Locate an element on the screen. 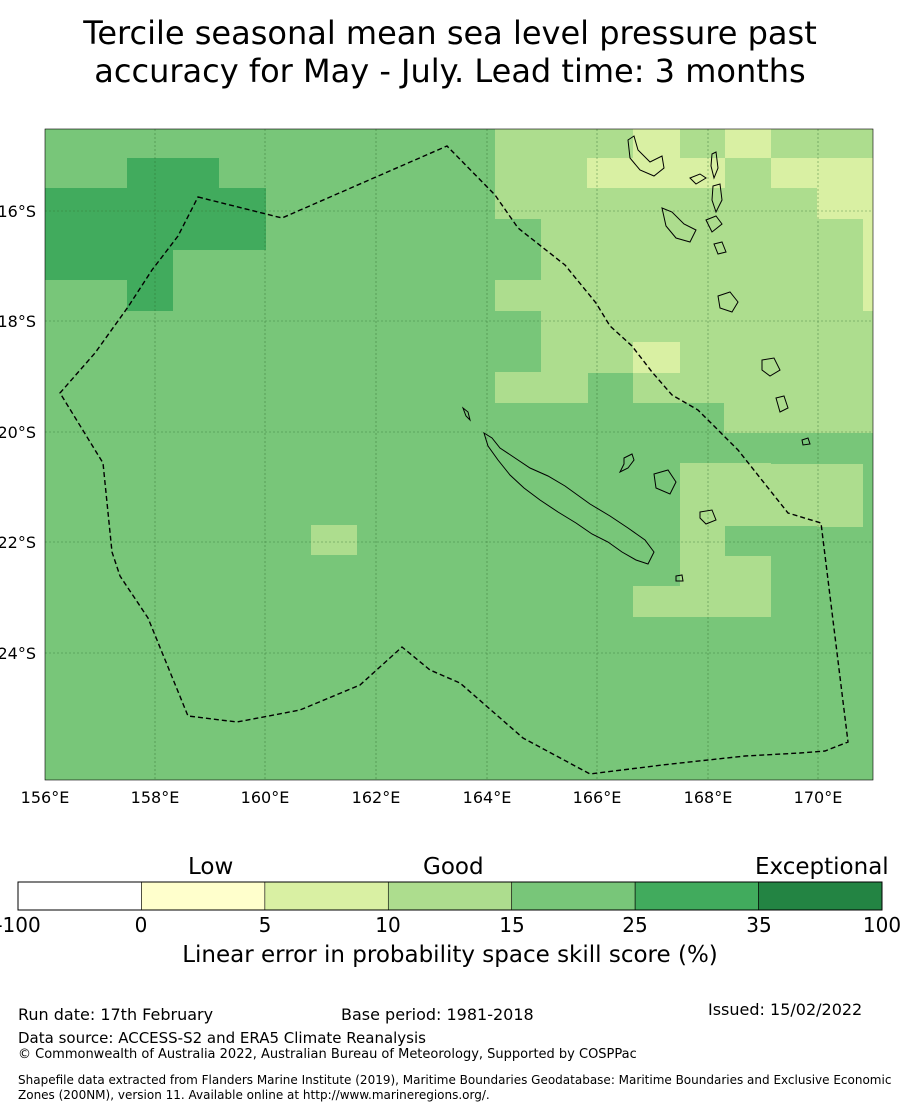 The width and height of the screenshot is (900, 1110). latitude-labels: 16°S 18°S 20°S 22°S 24°S is located at coordinates (18, 432).